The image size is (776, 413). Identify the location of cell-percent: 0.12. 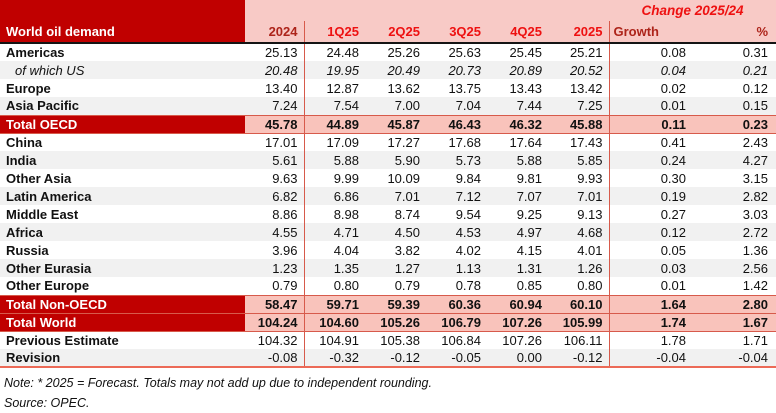
(755, 88).